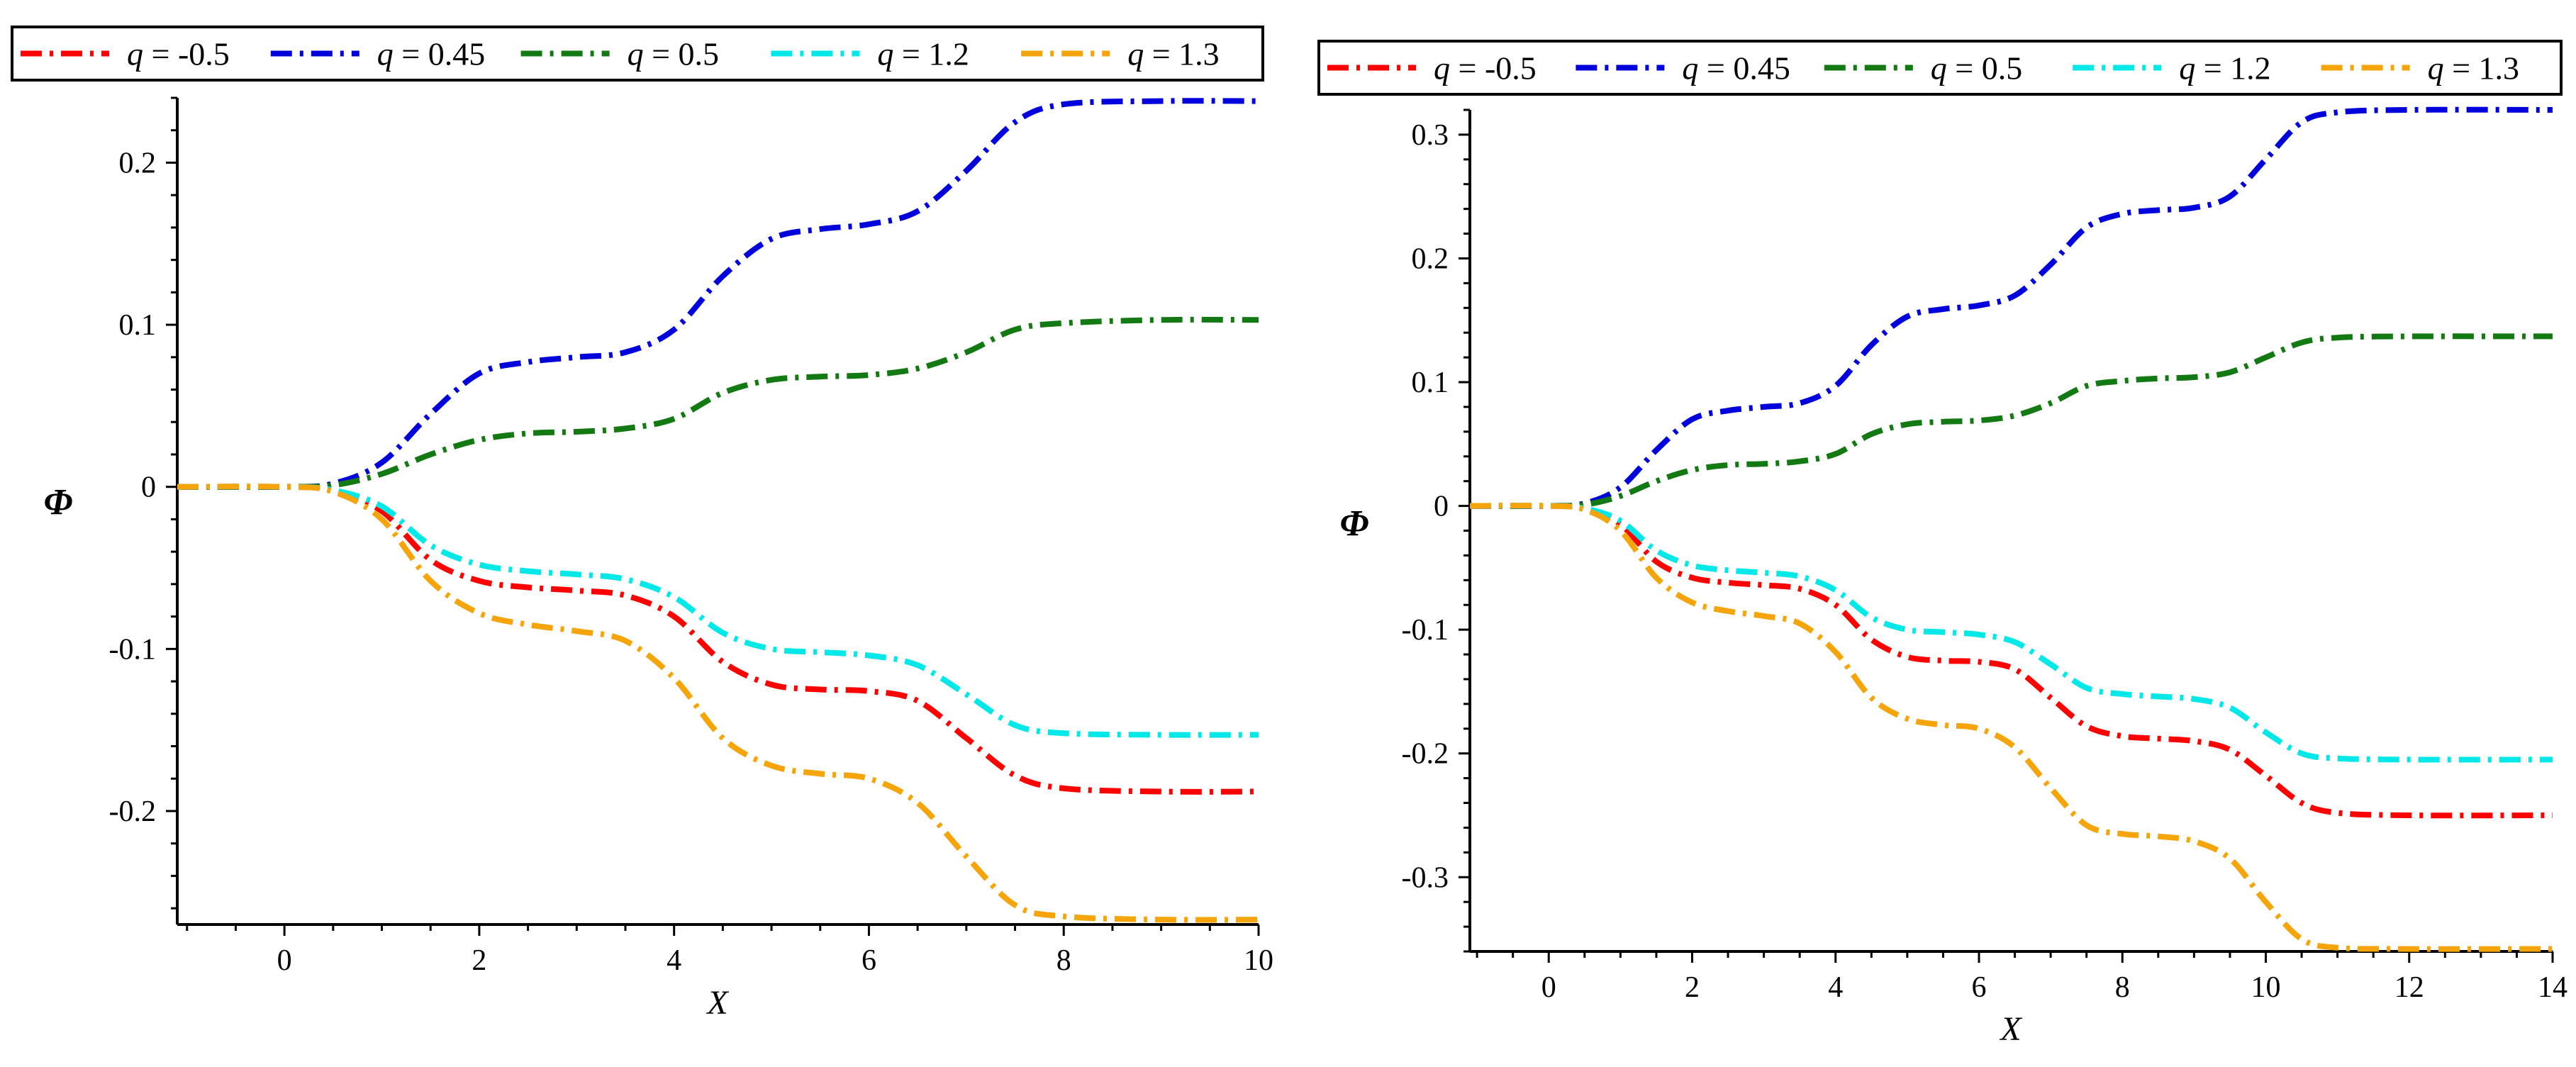  I want to click on x-tick-label: 12, so click(2409, 987).